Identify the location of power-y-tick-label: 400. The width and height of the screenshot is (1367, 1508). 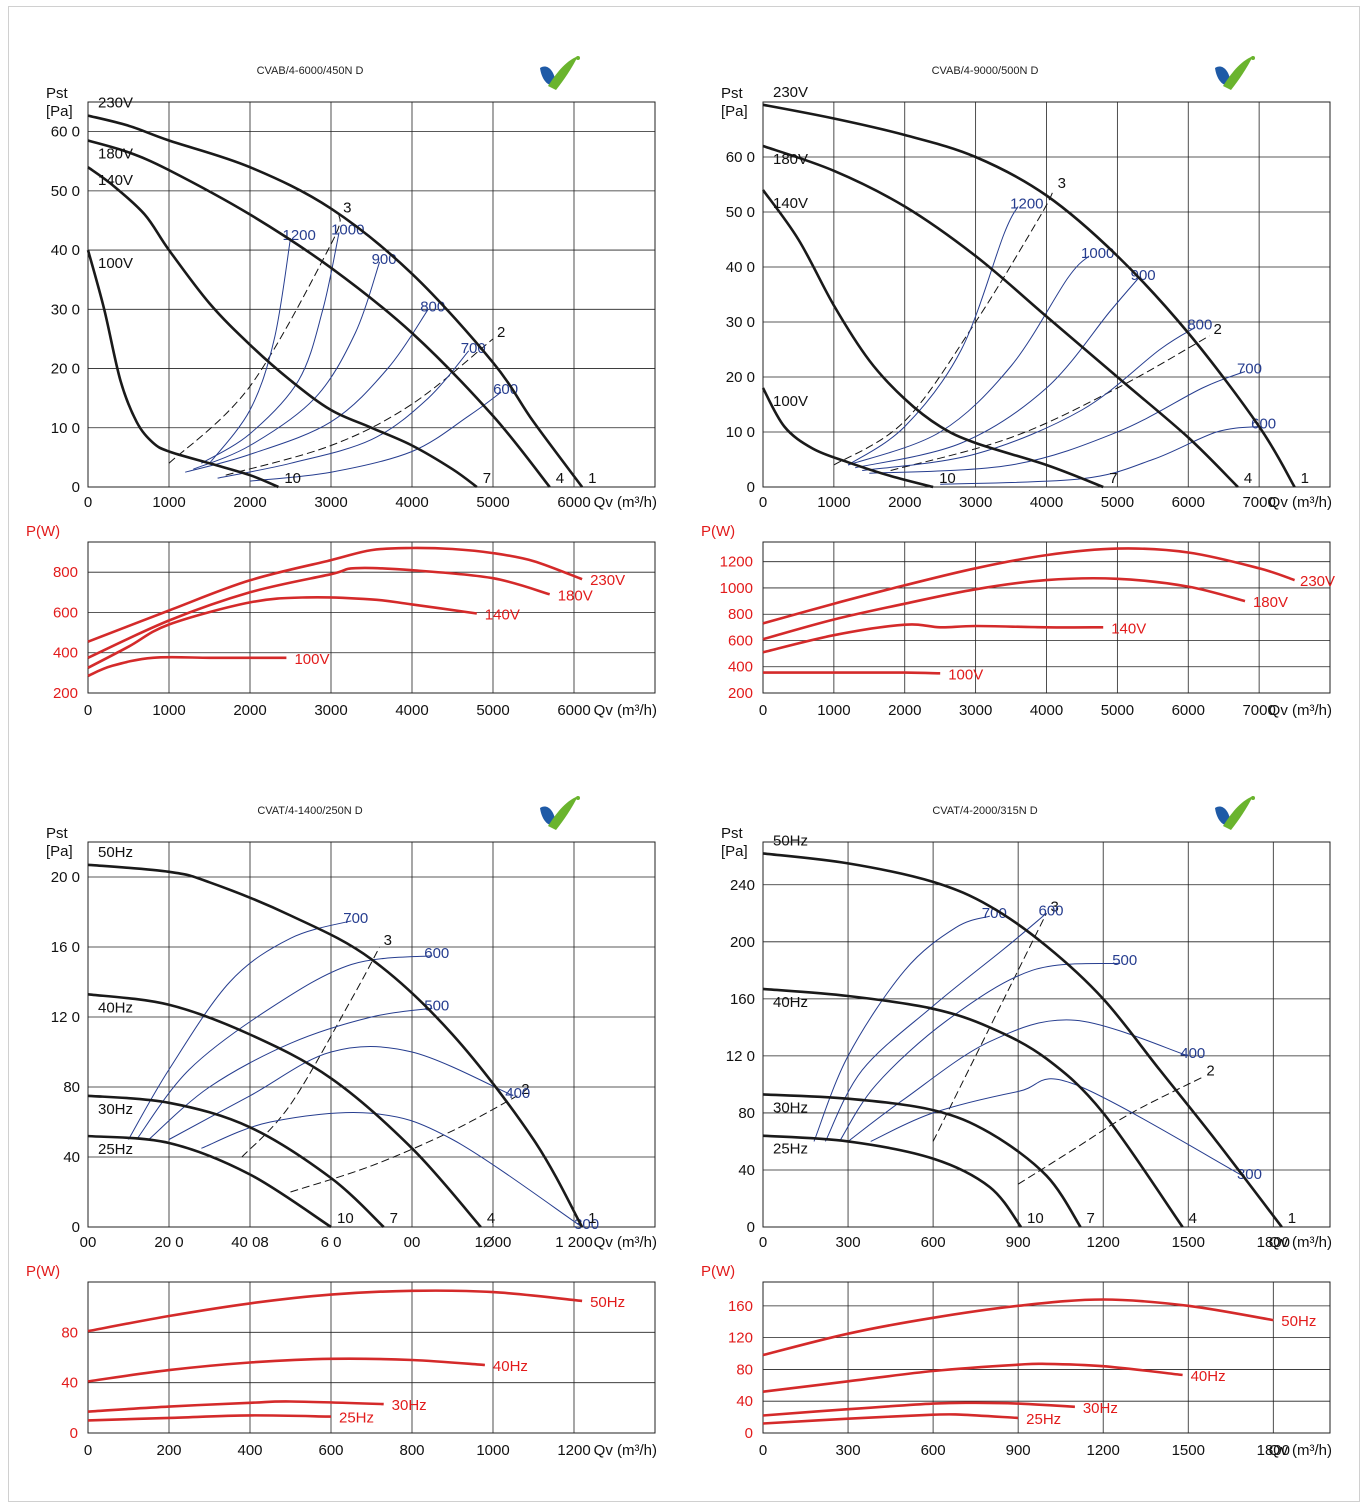
(65, 653).